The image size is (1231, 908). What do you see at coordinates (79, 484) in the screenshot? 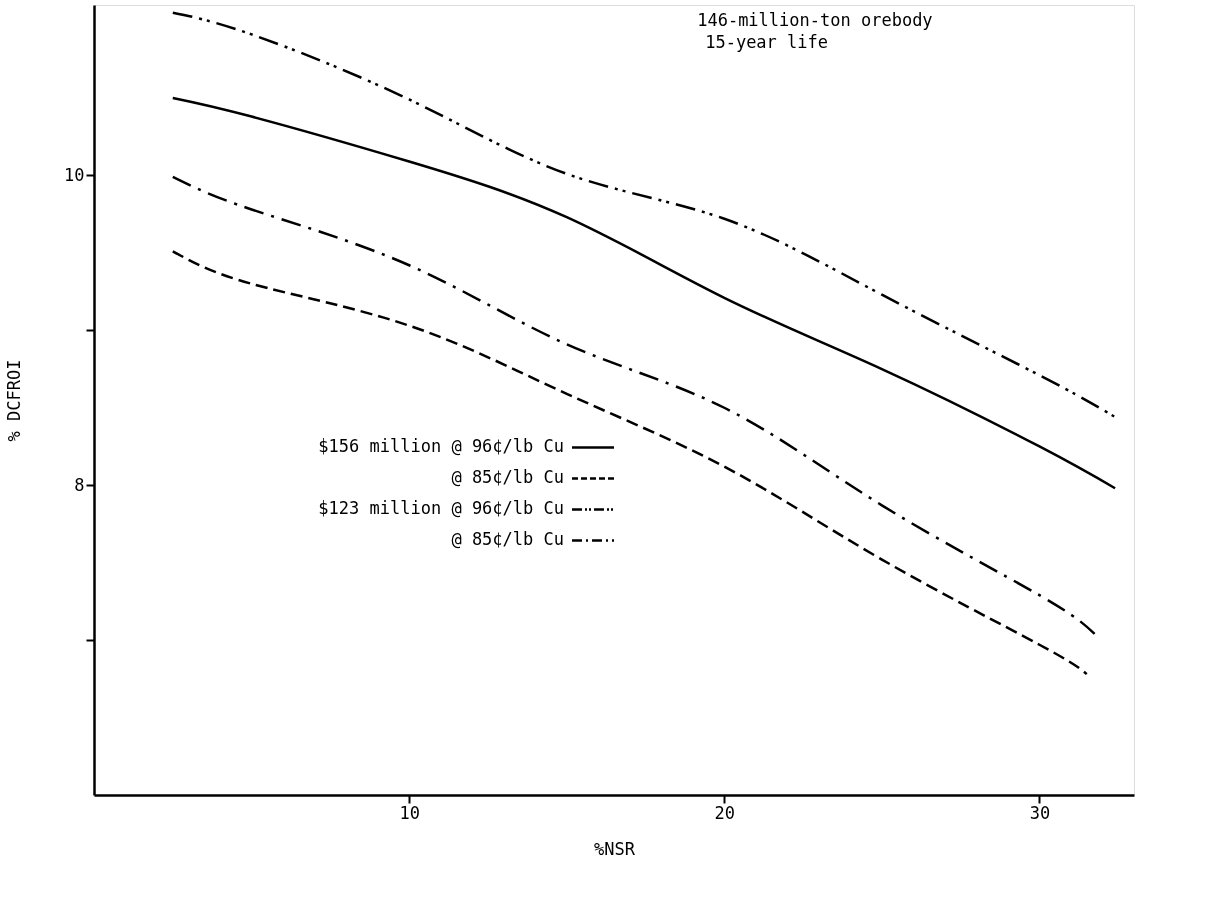
I see `y-tick-label: 8` at bounding box center [79, 484].